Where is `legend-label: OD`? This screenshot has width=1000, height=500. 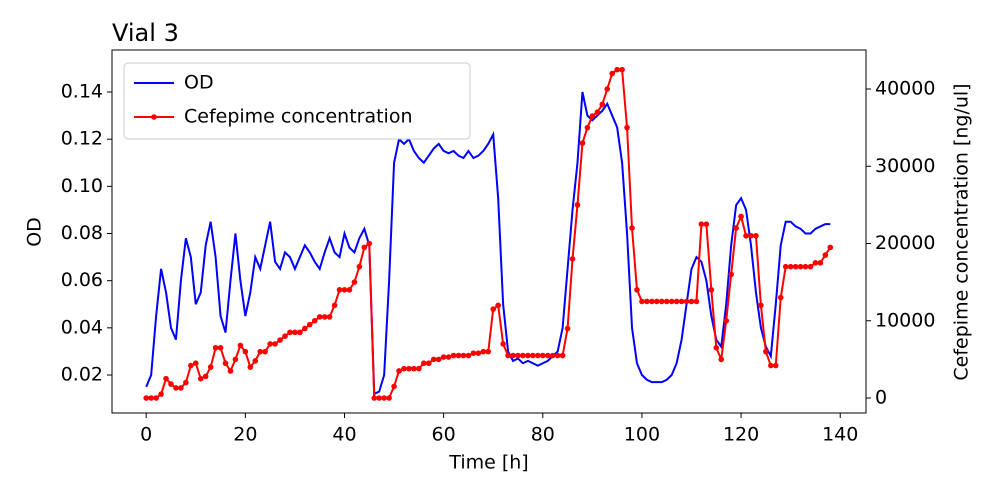
legend-label: OD is located at coordinates (199, 83).